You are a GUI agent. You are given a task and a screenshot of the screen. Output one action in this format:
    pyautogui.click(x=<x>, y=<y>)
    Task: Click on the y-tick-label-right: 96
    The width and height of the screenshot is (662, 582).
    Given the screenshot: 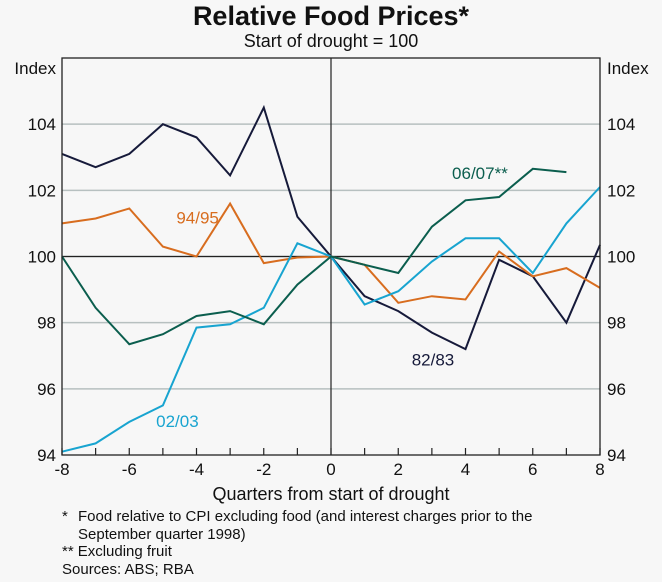 What is the action you would take?
    pyautogui.click(x=616, y=389)
    